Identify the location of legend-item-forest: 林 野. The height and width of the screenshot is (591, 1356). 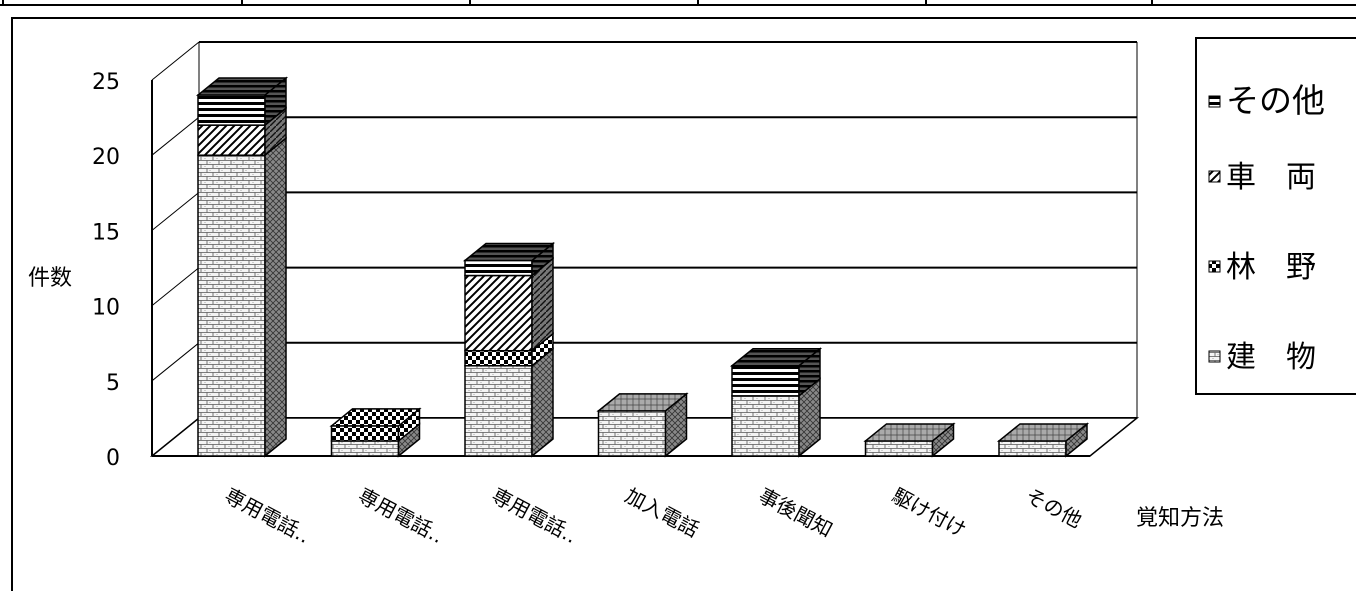
(1262, 267).